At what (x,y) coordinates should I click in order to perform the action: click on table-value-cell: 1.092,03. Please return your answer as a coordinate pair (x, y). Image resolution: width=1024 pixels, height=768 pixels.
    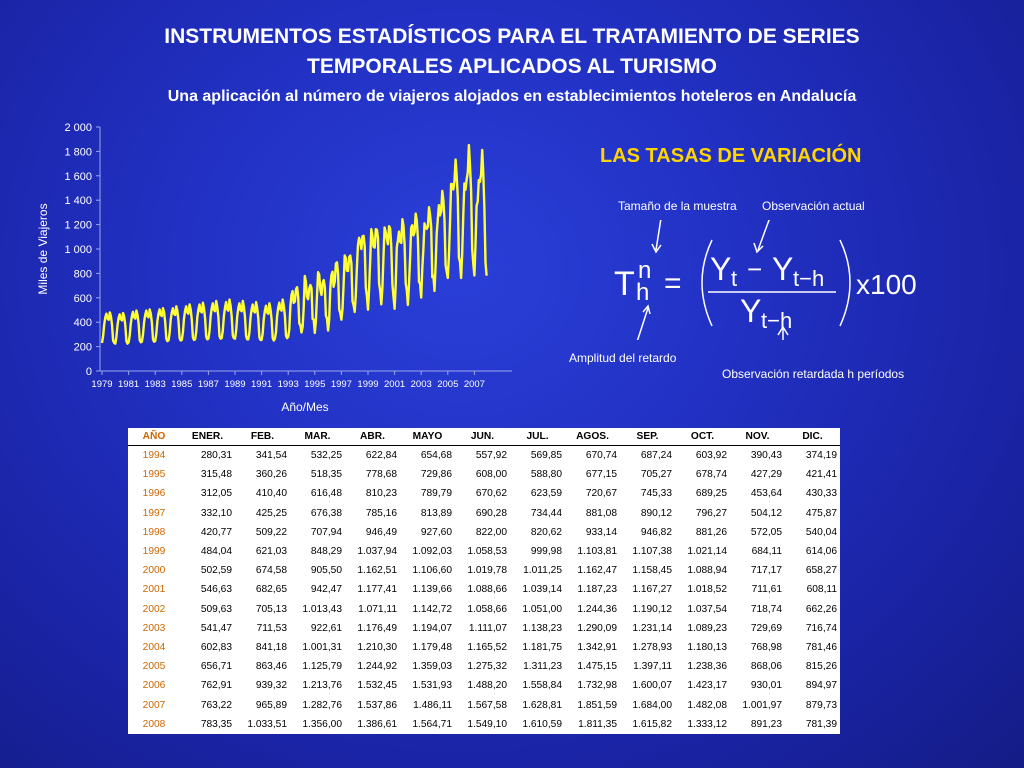
    Looking at the image, I should click on (432, 552).